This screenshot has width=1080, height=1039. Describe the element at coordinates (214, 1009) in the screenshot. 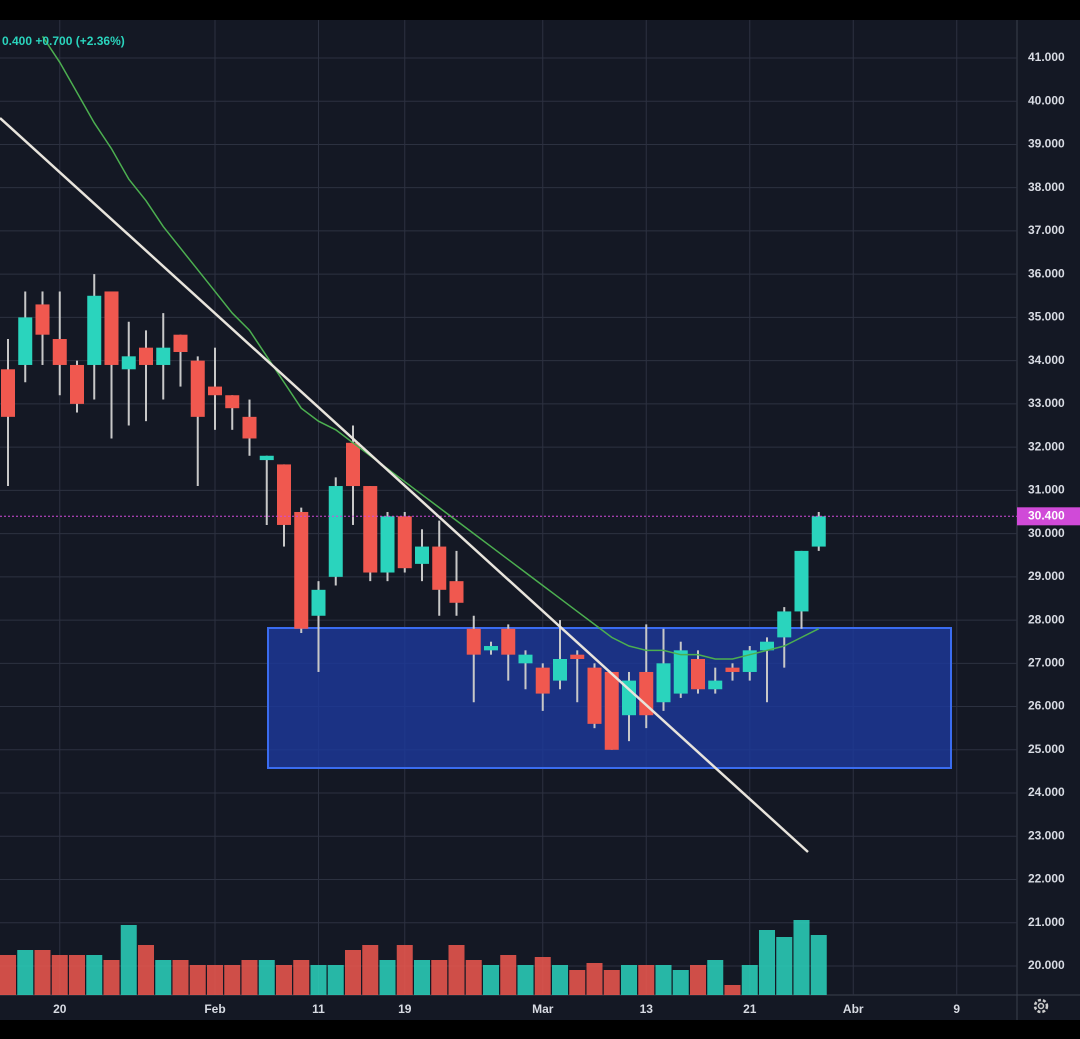

I see `x-tick-label: Feb` at that location.